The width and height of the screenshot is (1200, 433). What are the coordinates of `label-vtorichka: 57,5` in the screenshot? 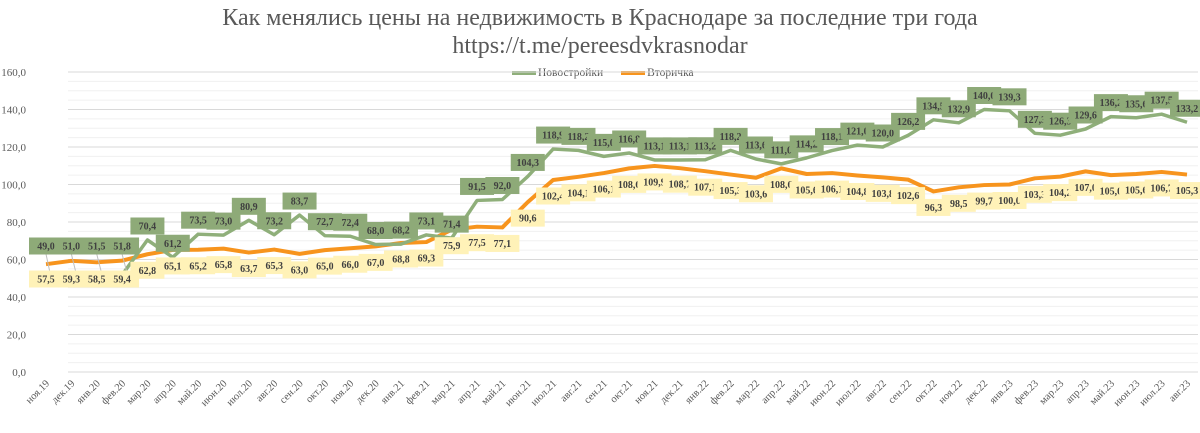 It's located at (46, 280).